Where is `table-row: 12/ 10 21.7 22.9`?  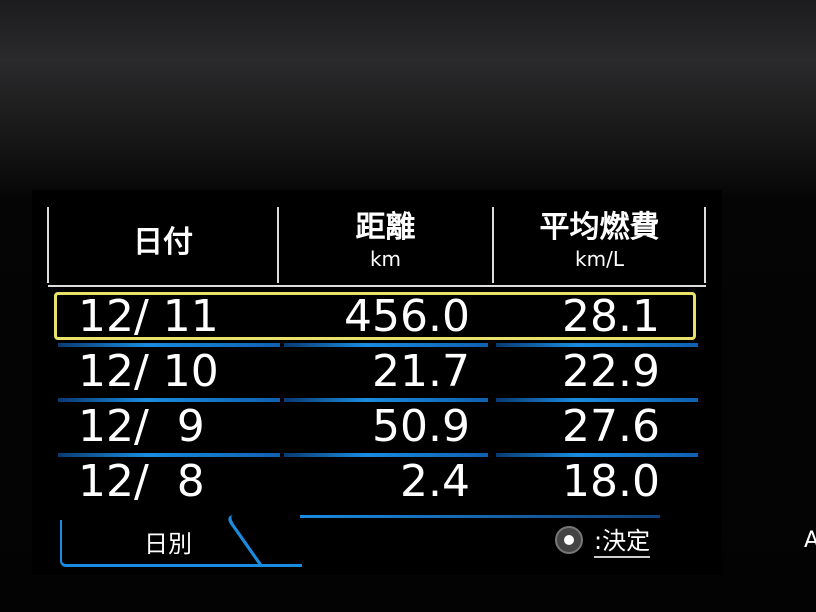 table-row: 12/ 10 21.7 22.9 is located at coordinates (375, 370).